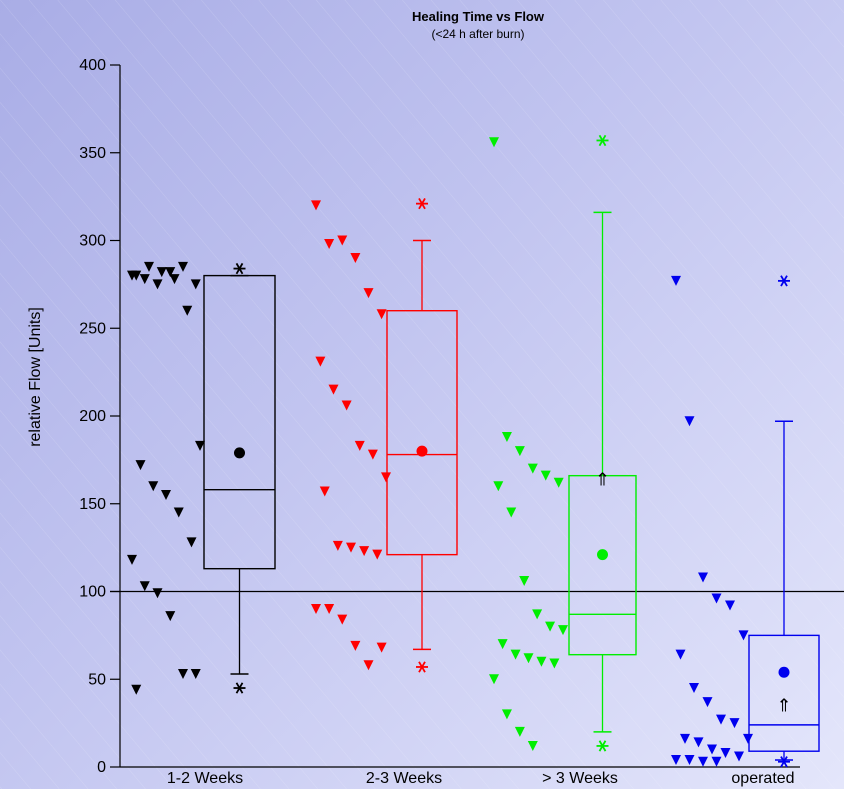 The image size is (844, 789). Describe the element at coordinates (404, 778) in the screenshot. I see `x-tick-label: 2-3 Weeks` at that location.